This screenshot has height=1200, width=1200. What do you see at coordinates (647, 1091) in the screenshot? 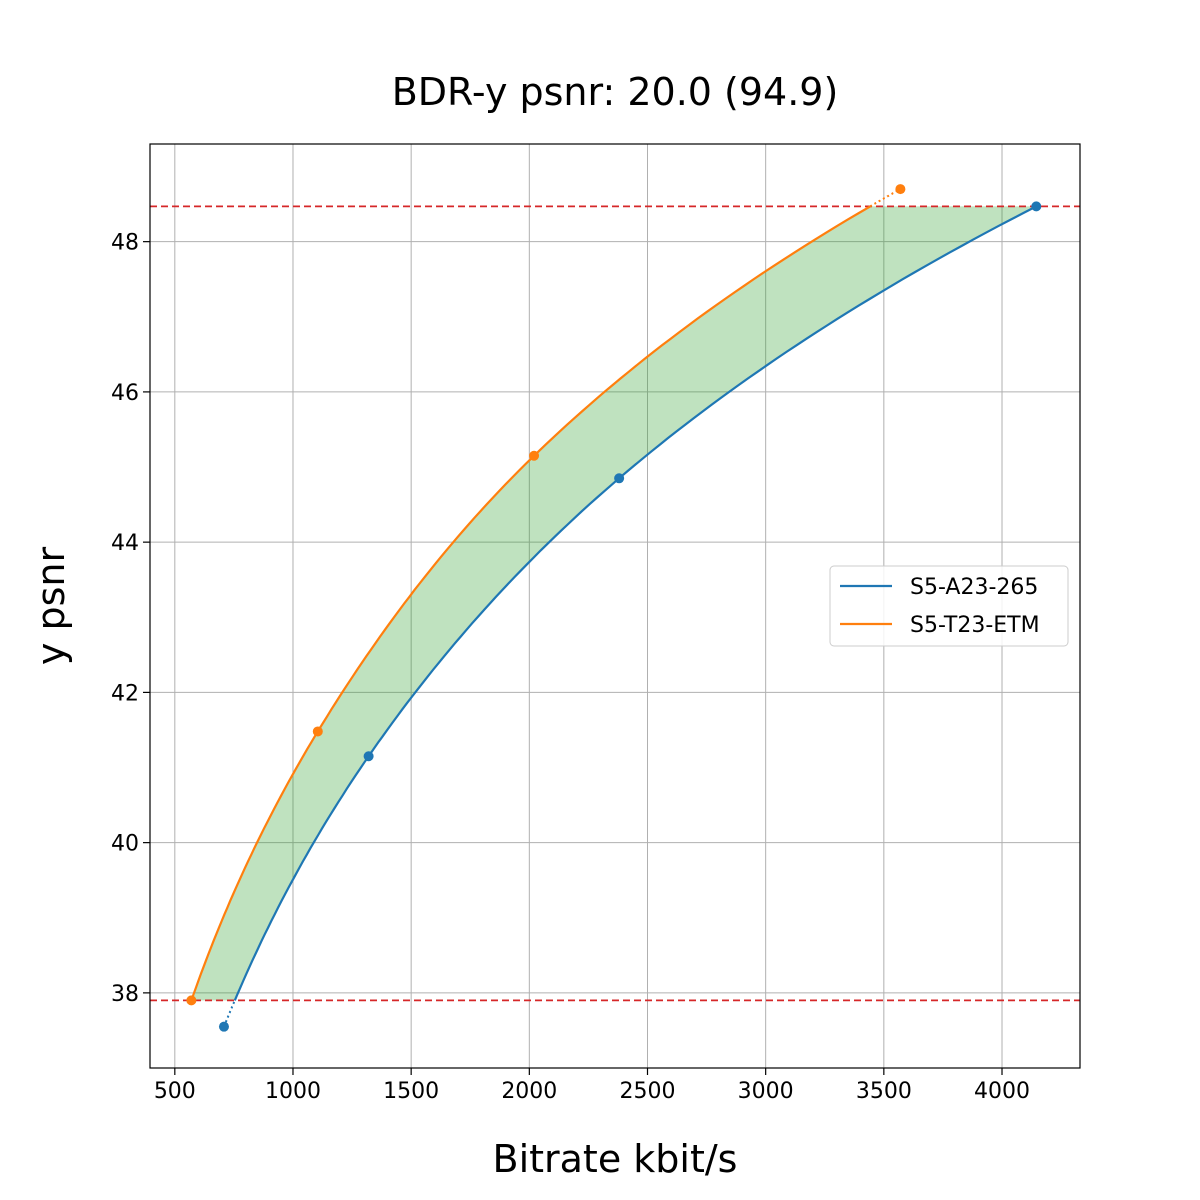
I see `x-tick-label: 2500` at bounding box center [647, 1091].